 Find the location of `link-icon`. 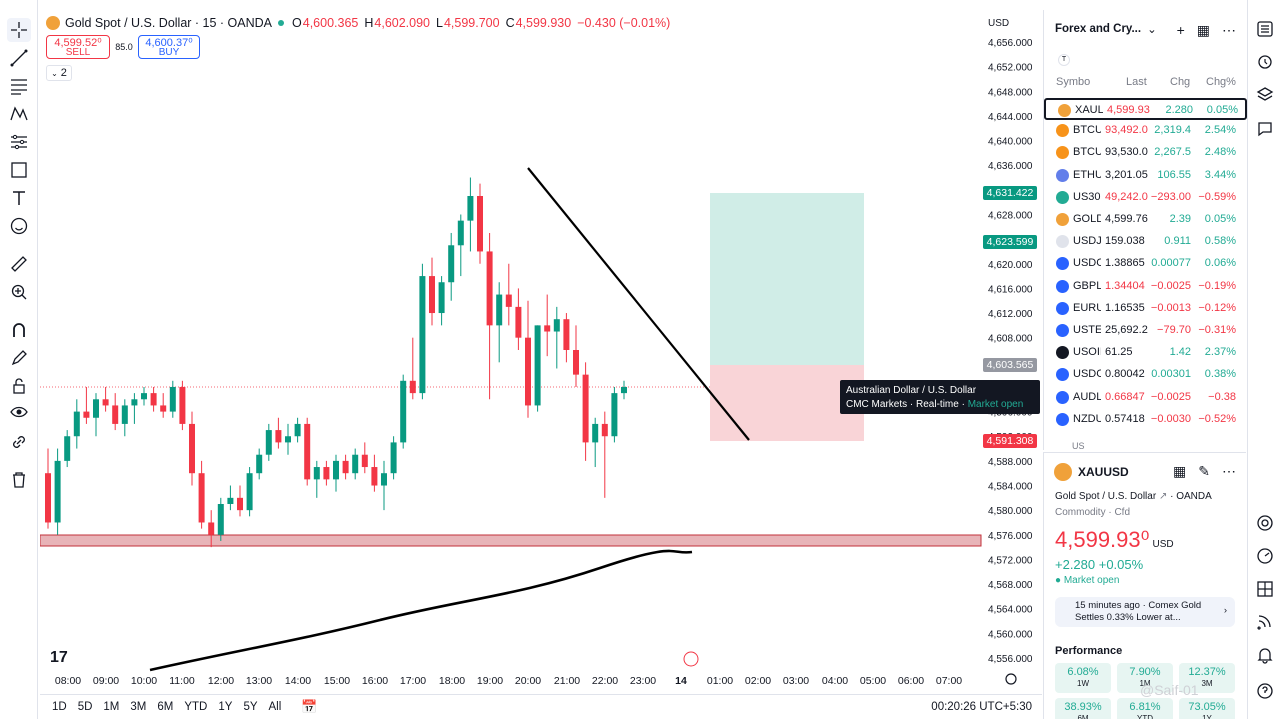

link-icon is located at coordinates (19, 442).